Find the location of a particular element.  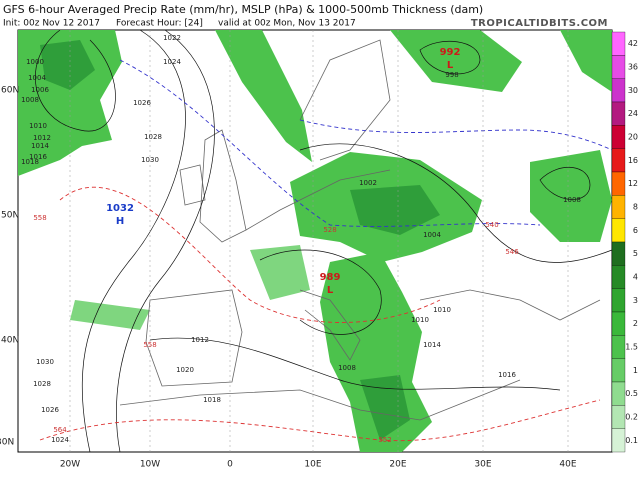

colorbar-label: 1.5 is located at coordinates (631, 347).